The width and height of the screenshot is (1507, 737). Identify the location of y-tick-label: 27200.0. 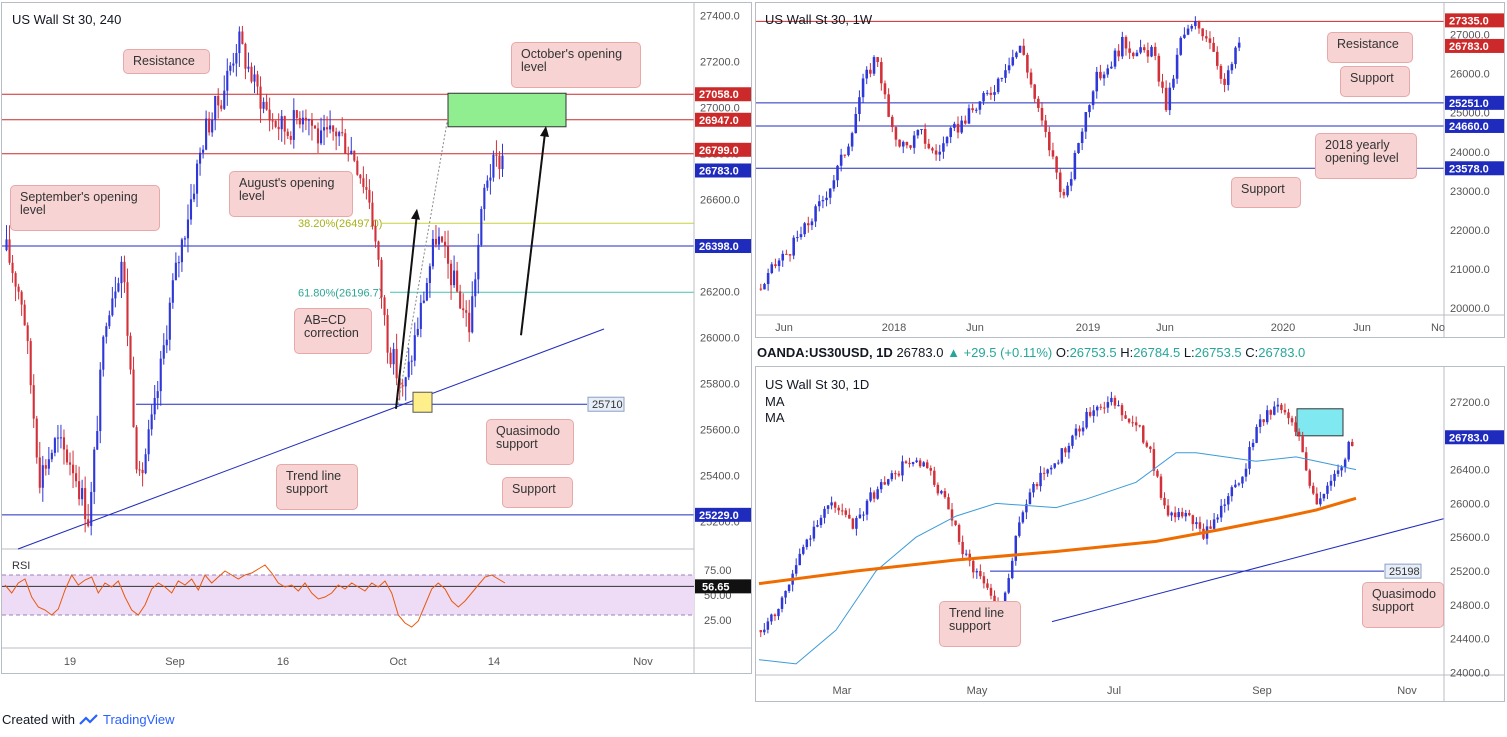
(1470, 403).